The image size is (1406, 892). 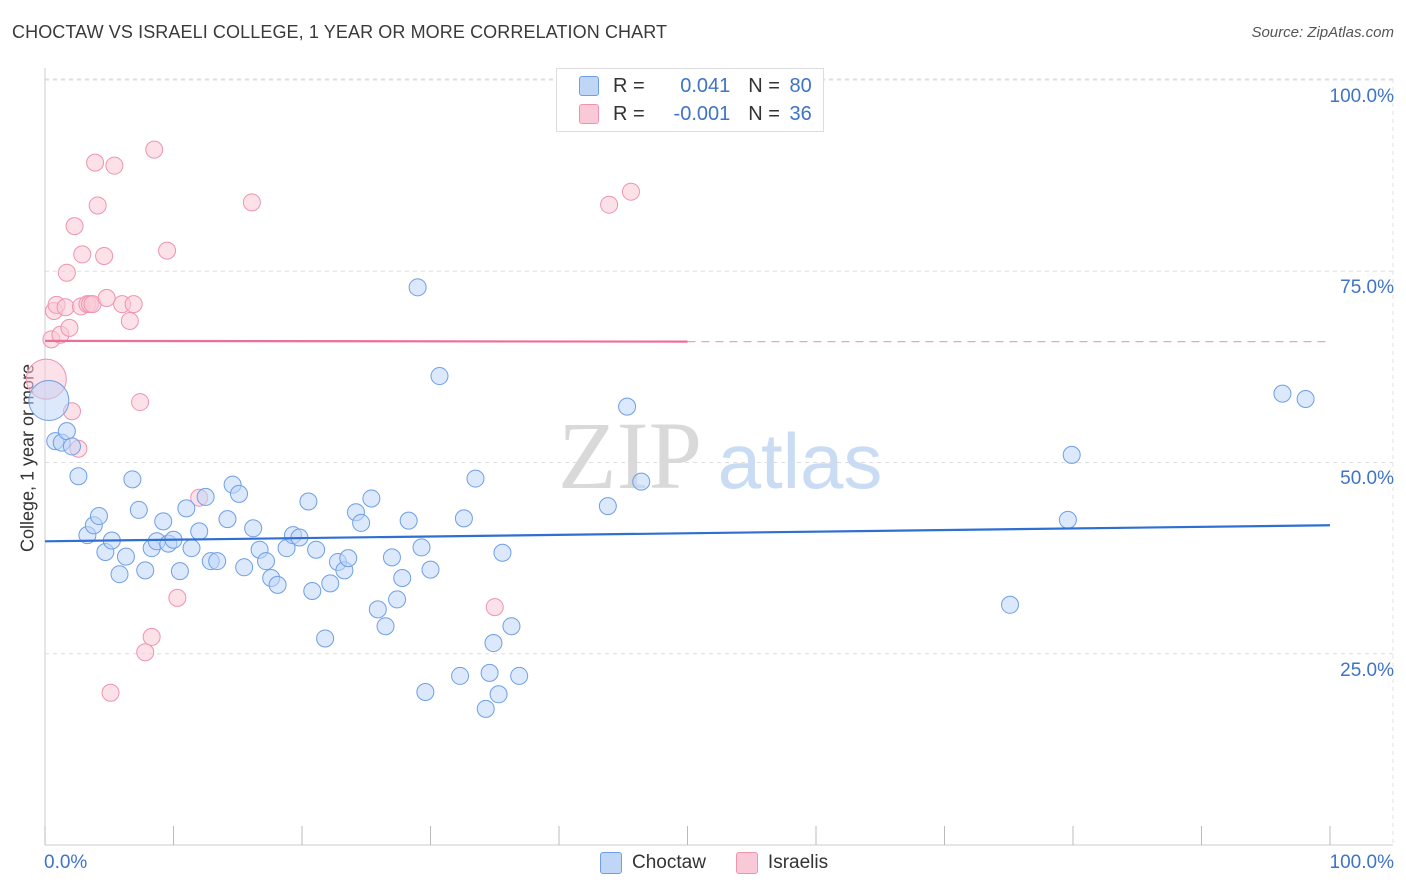 What do you see at coordinates (690, 100) in the screenshot?
I see `correlation-legend: R = 0.041 N = 80 R = -0.001 N = 36` at bounding box center [690, 100].